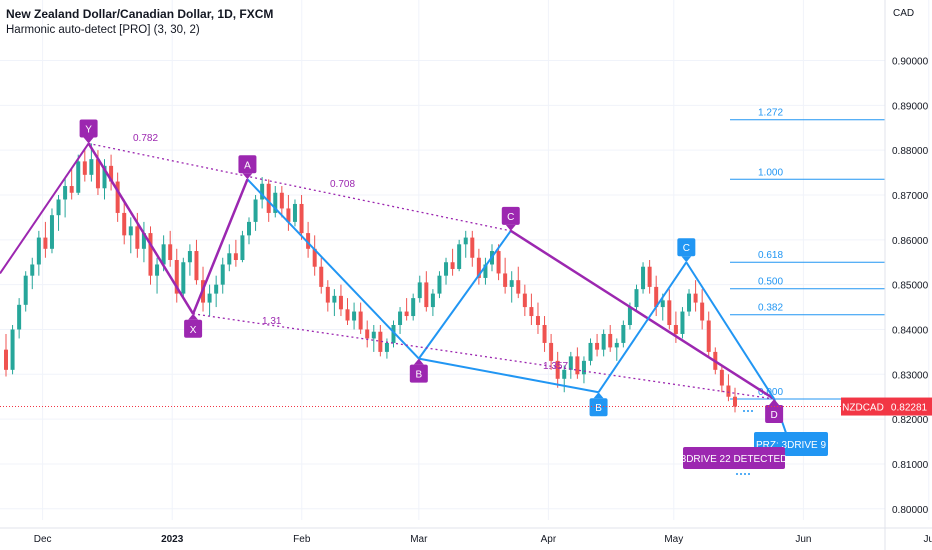  What do you see at coordinates (910, 106) in the screenshot?
I see `price-tick-label: 0.89000` at bounding box center [910, 106].